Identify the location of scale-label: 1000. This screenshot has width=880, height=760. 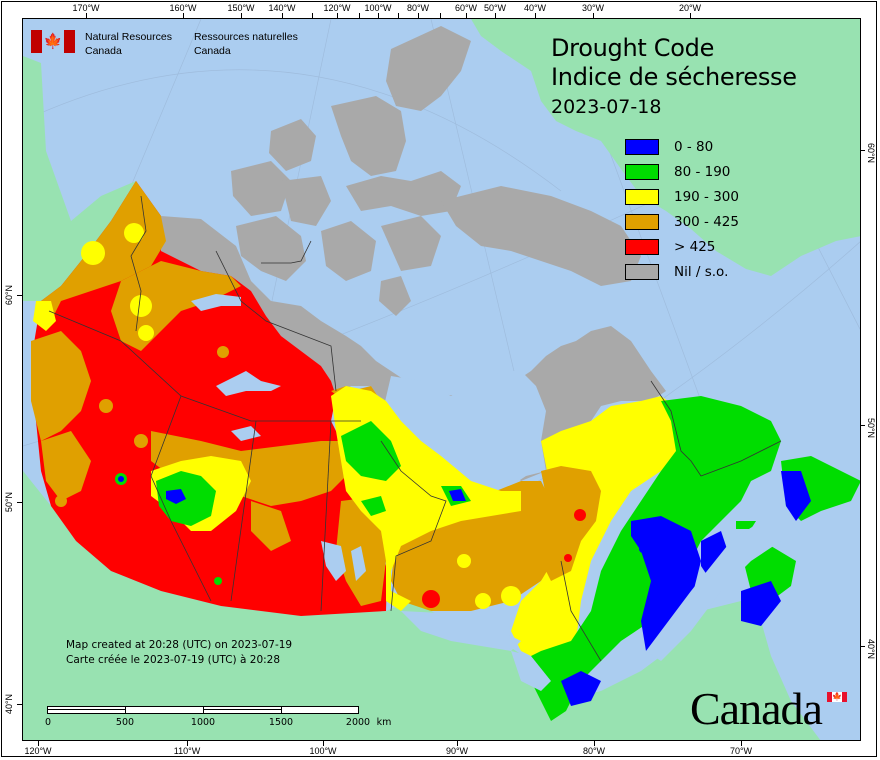
(203, 722).